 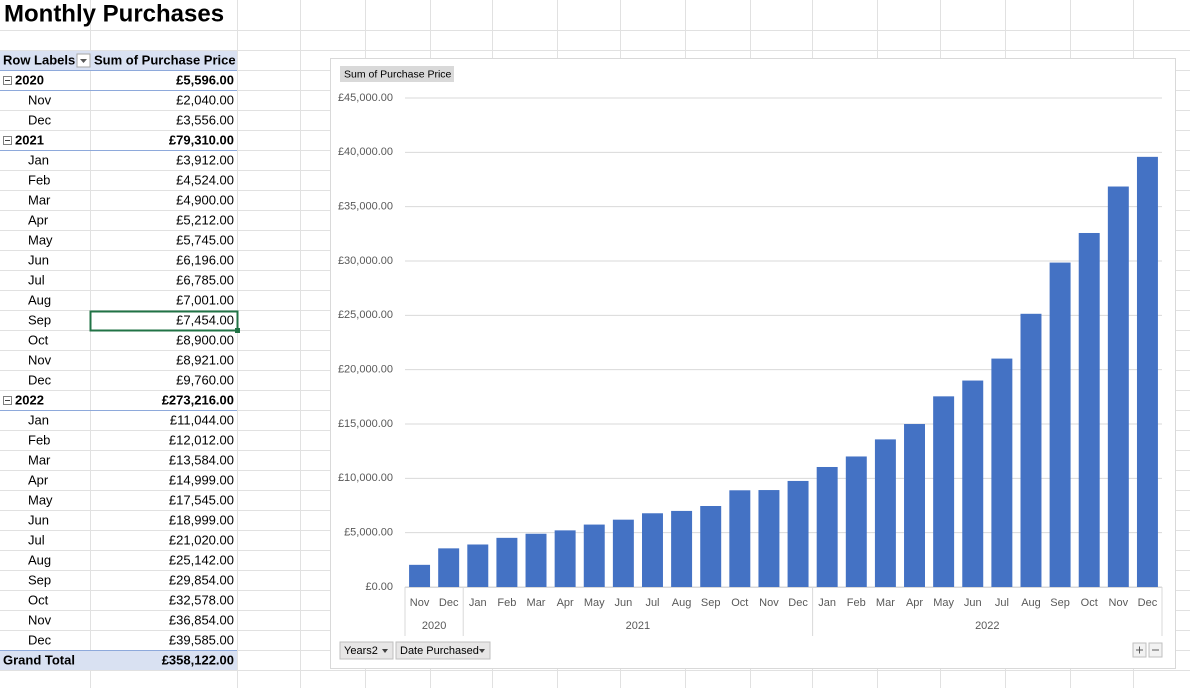 I want to click on selected-cell, so click(x=164, y=321).